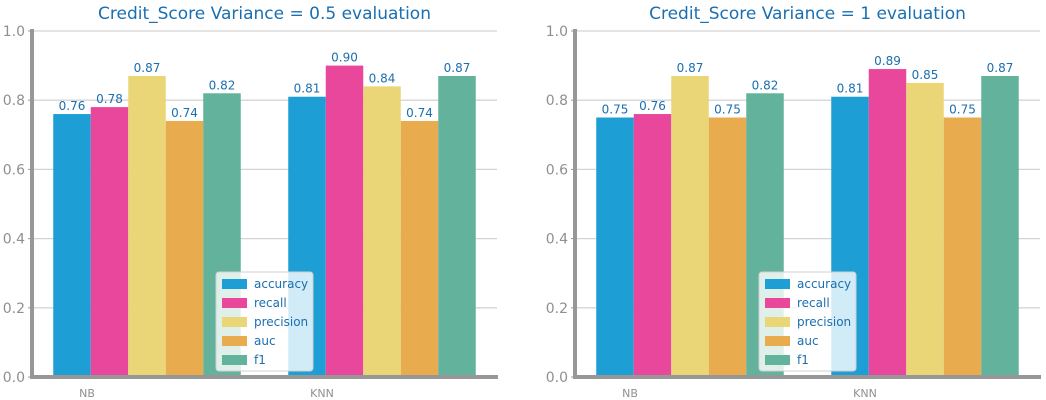 This screenshot has width=1046, height=400. Describe the element at coordinates (807, 14) in the screenshot. I see `chart-title: Credit_Score Variance = 1 evaluation` at that location.